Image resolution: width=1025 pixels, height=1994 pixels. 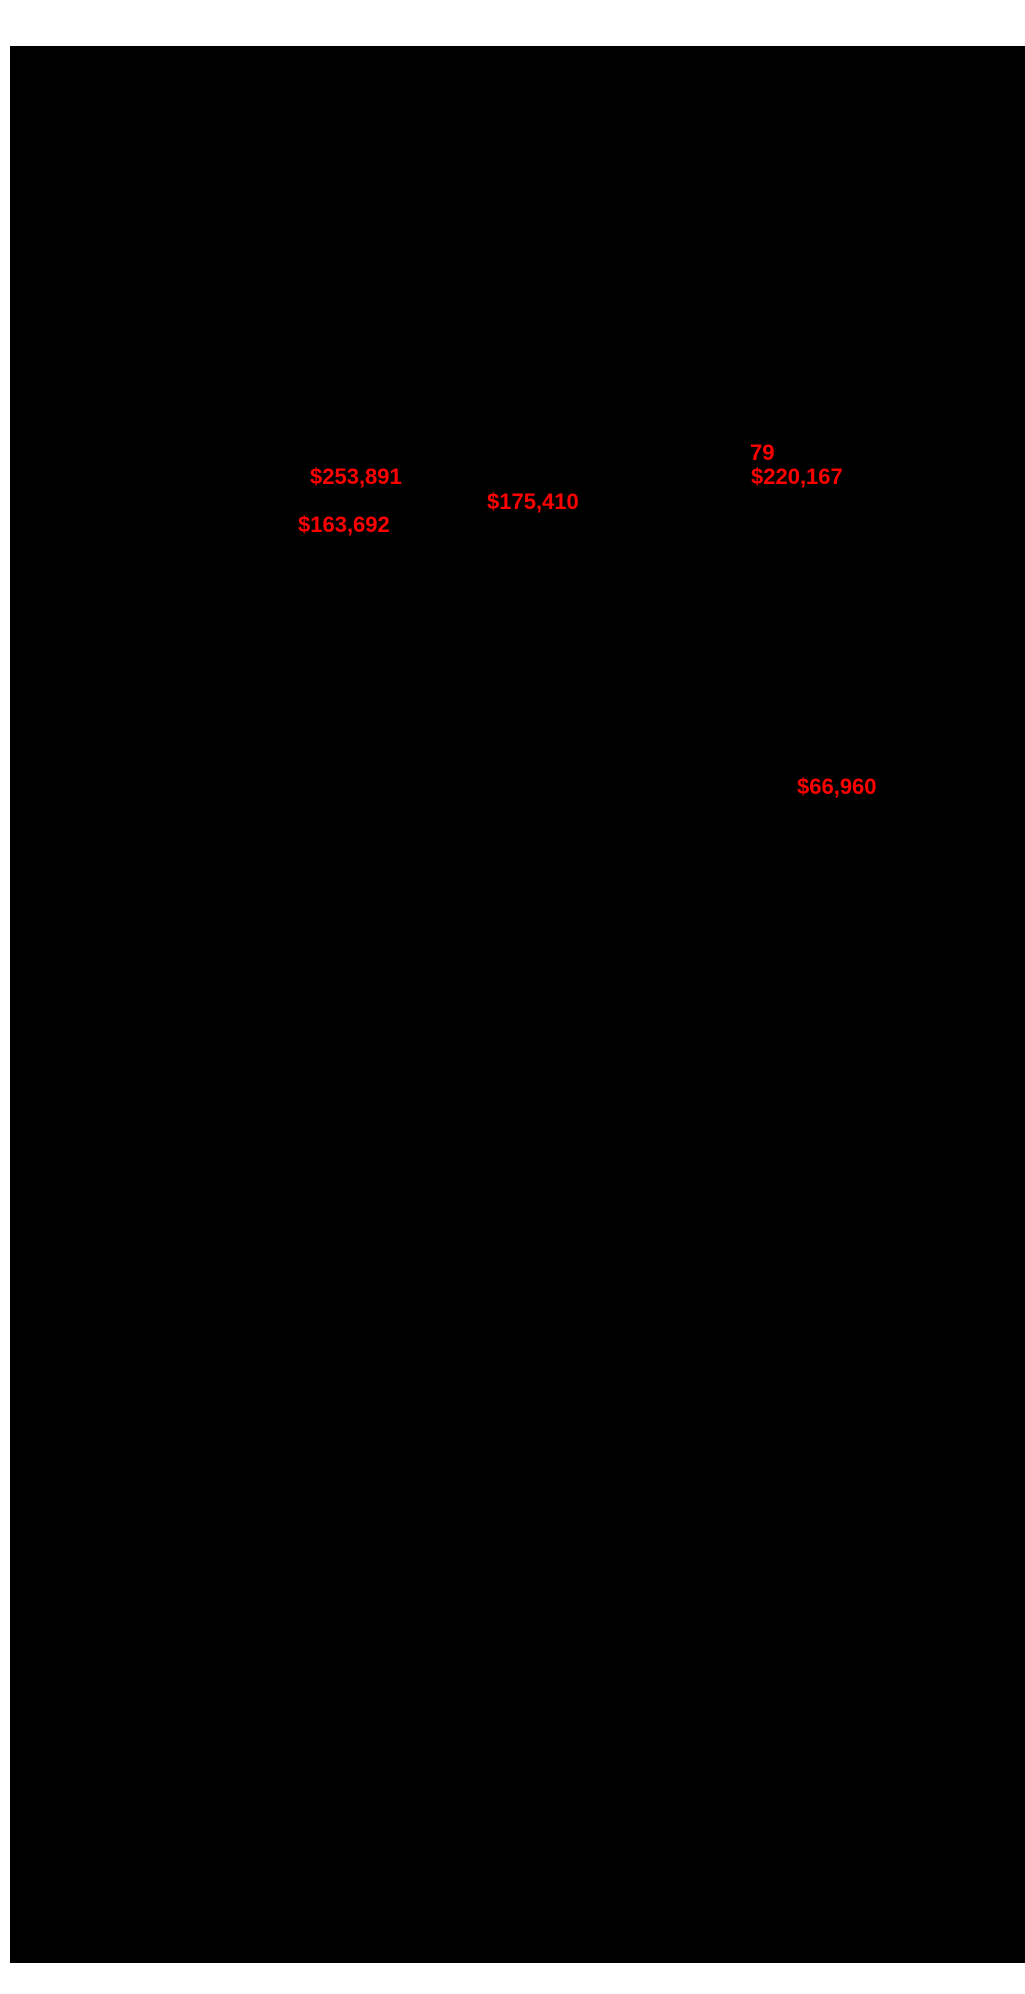 I want to click on chart-data-label-price: $66,960, so click(x=837, y=786).